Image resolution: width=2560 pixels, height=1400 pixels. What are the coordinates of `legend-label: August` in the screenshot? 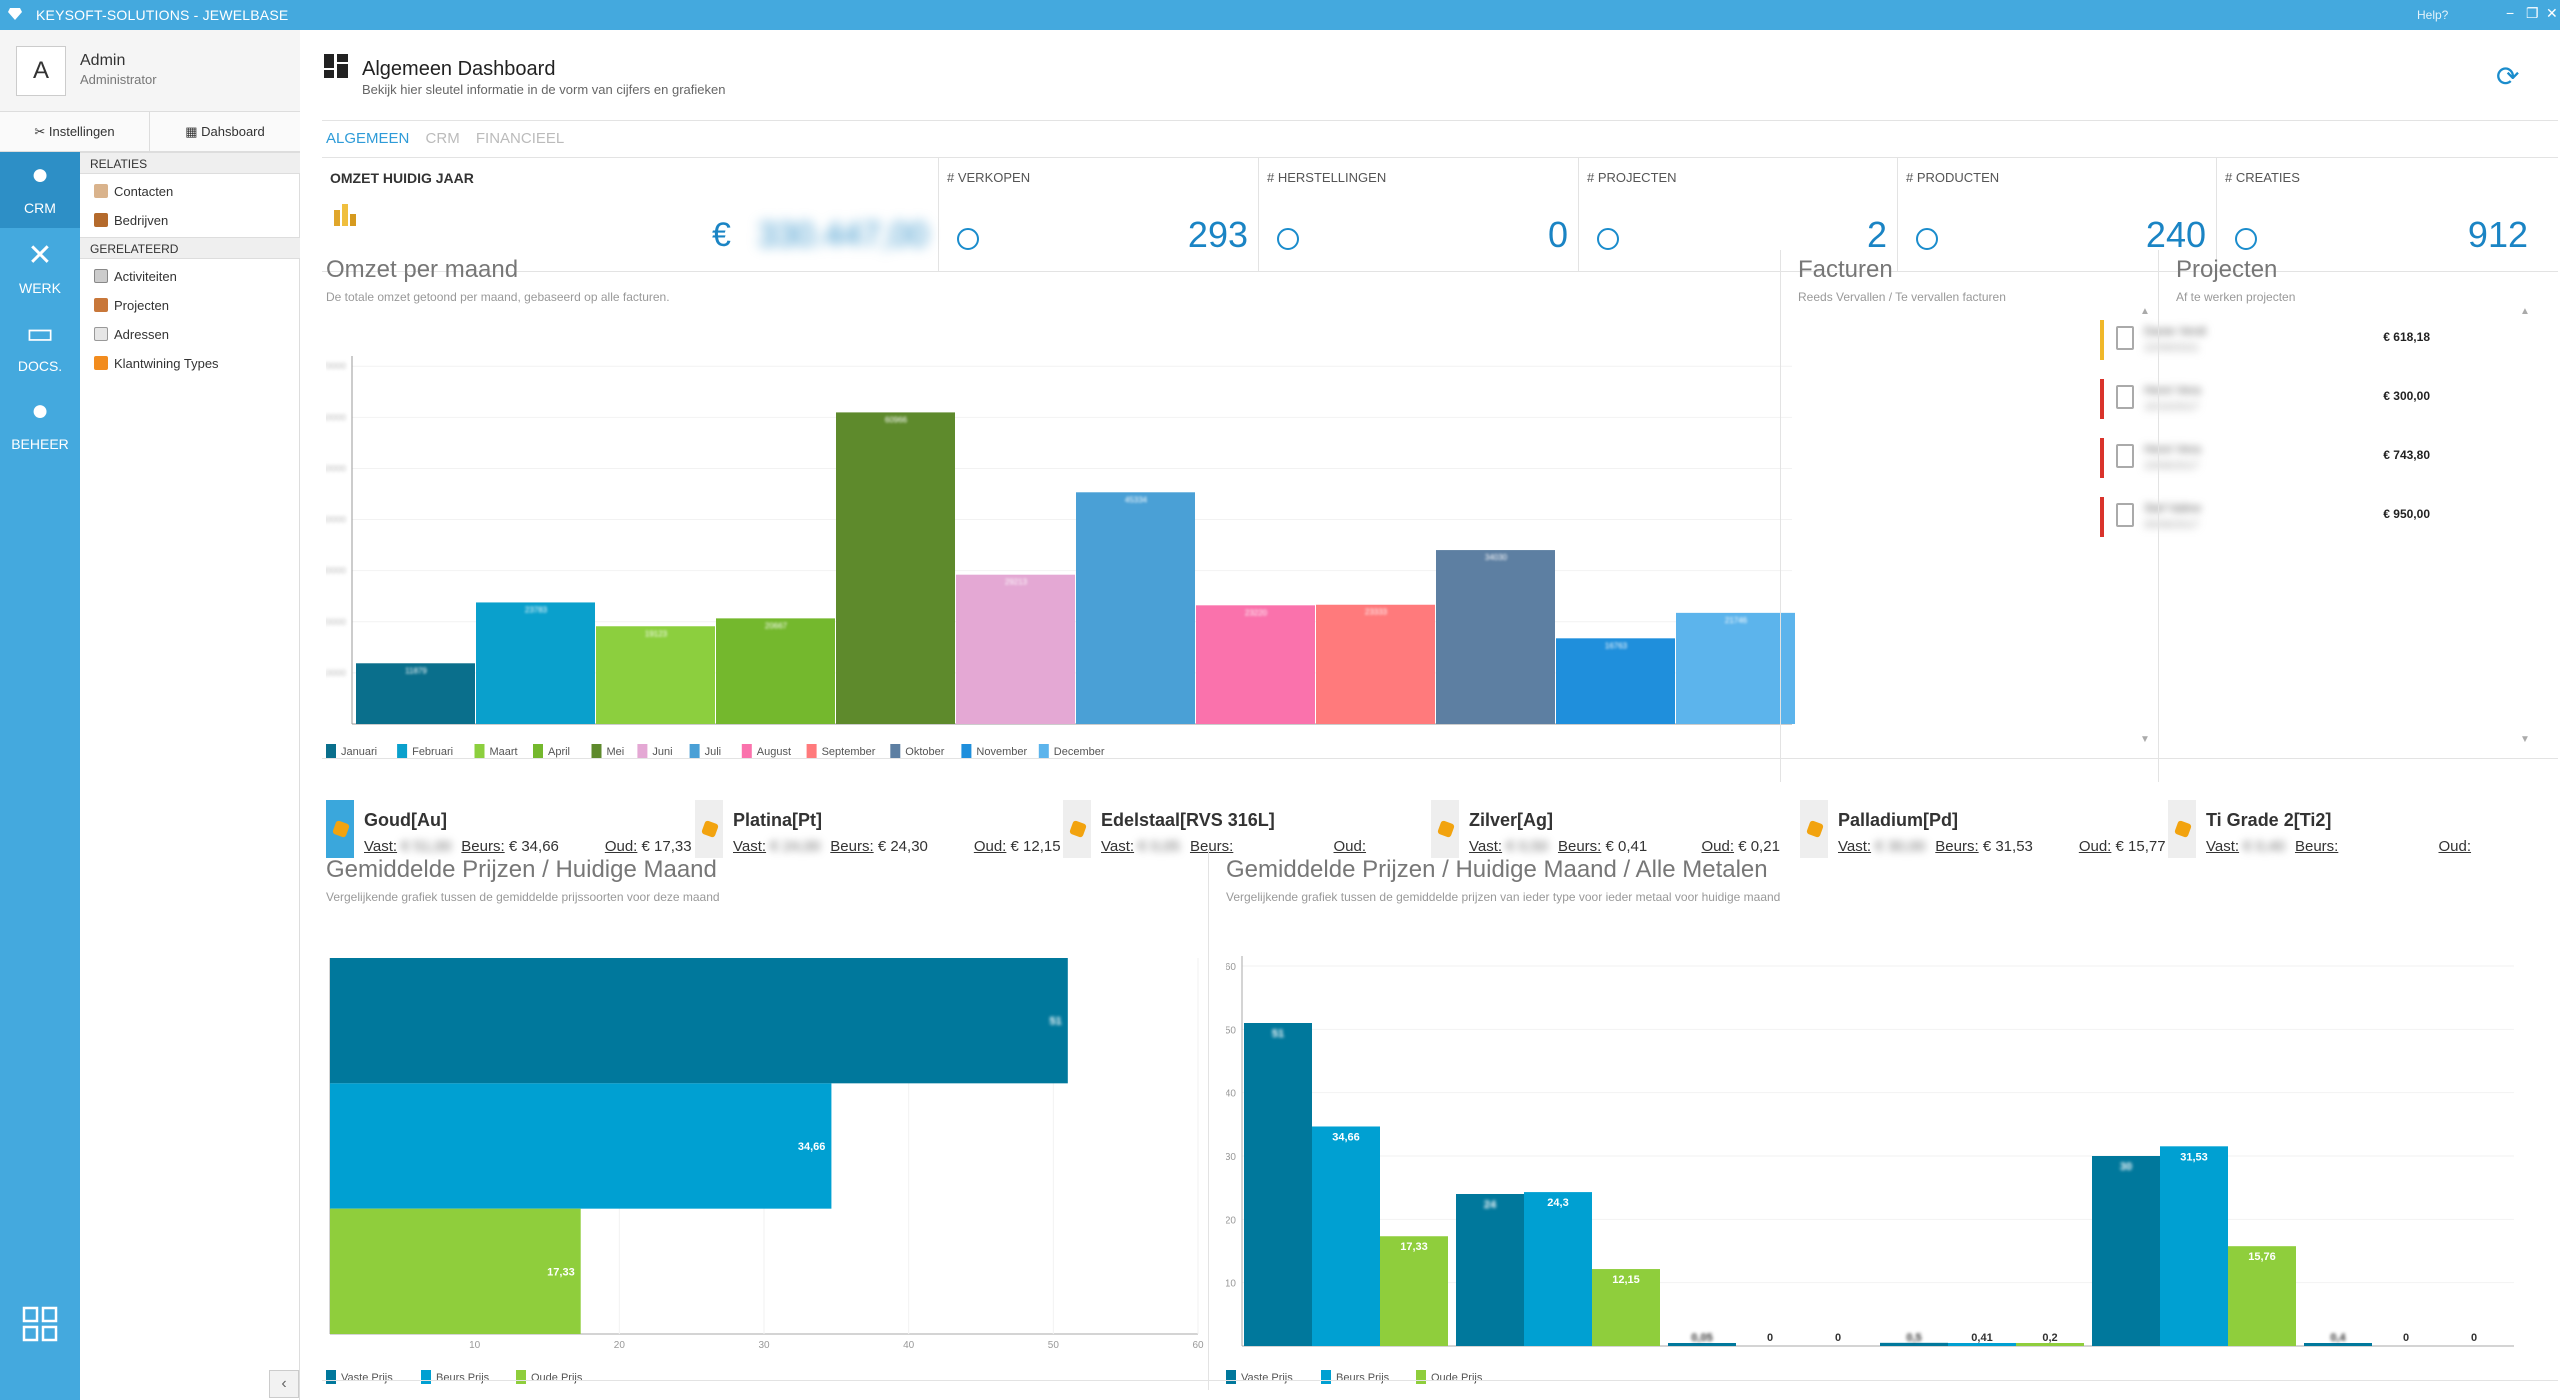 It's located at (774, 752).